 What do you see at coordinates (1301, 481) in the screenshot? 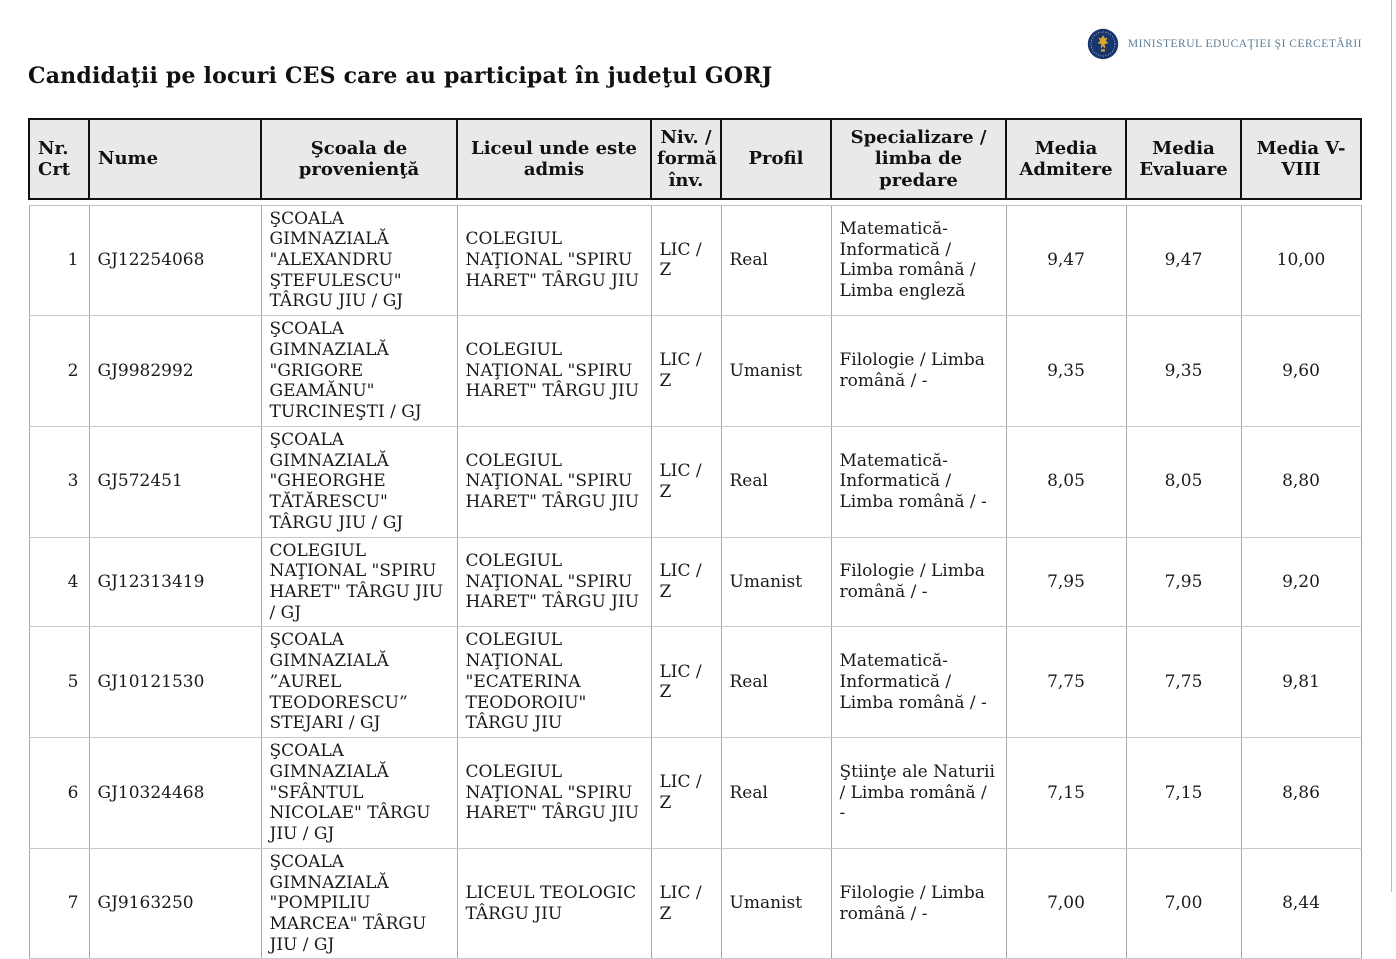
I see `cell-media_v_viii: 8,80` at bounding box center [1301, 481].